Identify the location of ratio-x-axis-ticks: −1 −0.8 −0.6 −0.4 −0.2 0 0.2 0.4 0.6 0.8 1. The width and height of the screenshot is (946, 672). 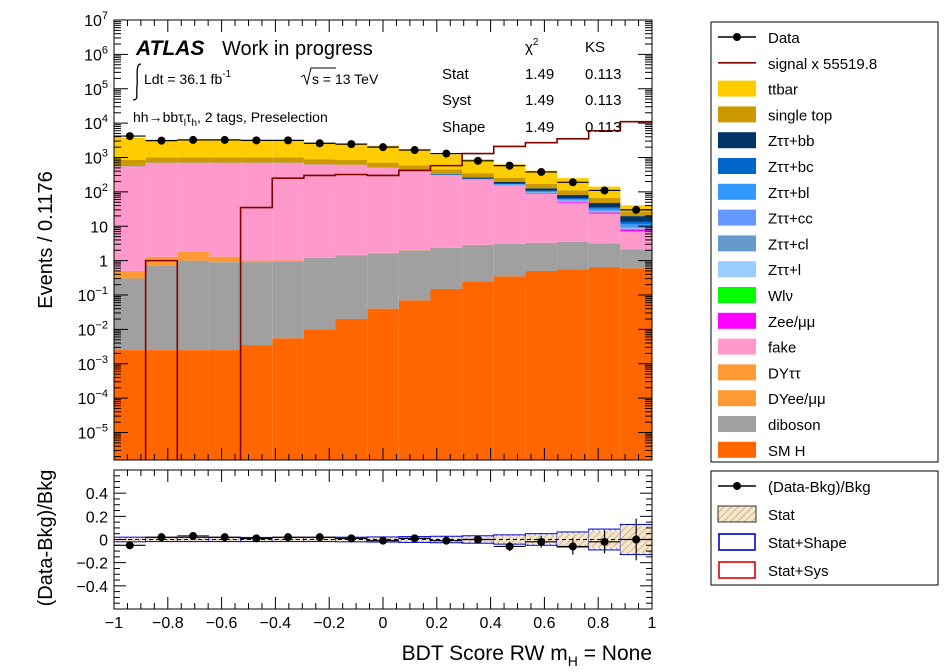
(381, 551).